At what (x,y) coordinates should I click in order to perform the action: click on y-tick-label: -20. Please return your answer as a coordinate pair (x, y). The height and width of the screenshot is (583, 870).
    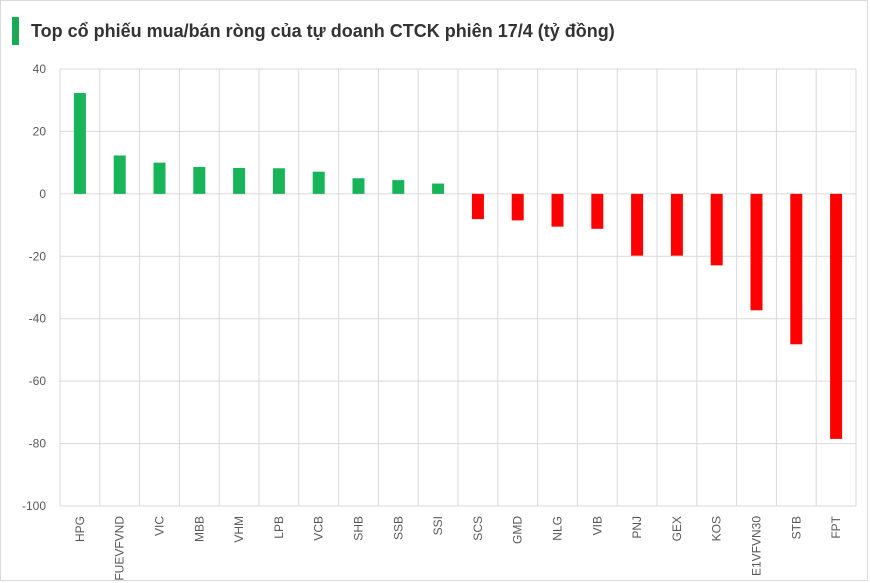
    Looking at the image, I should click on (38, 256).